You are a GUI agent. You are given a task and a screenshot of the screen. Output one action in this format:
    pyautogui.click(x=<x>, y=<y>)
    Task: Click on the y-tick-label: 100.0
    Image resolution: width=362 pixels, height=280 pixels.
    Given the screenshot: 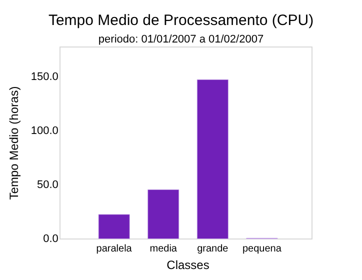 What is the action you would take?
    pyautogui.click(x=44, y=131)
    